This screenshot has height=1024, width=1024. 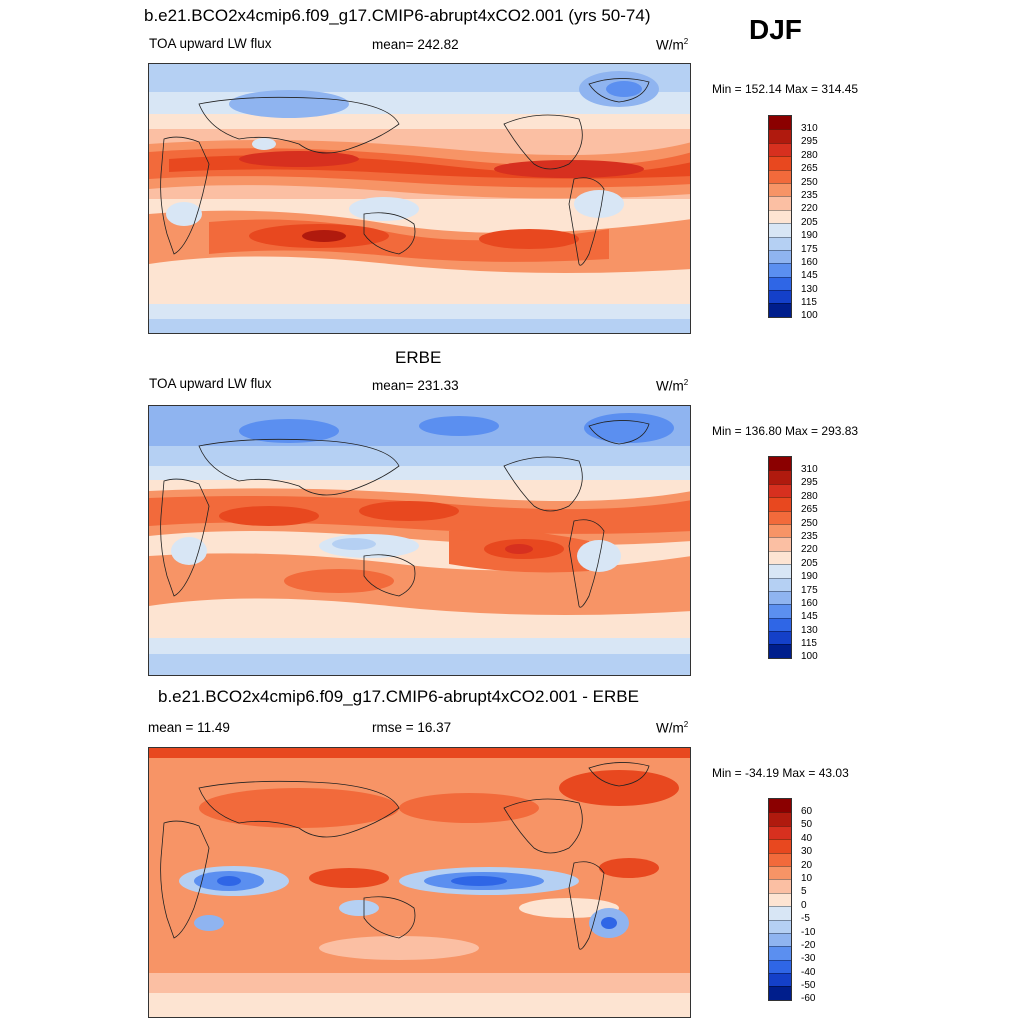 I want to click on panel-1-variable-label: TOA upward LW flux, so click(x=210, y=43).